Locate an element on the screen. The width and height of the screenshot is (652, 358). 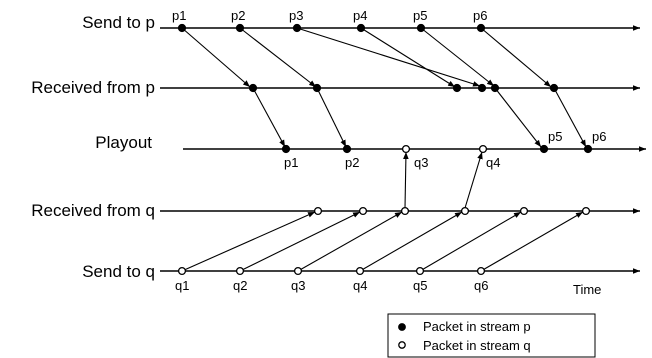
label-p6-playout: p6 is located at coordinates (599, 136).